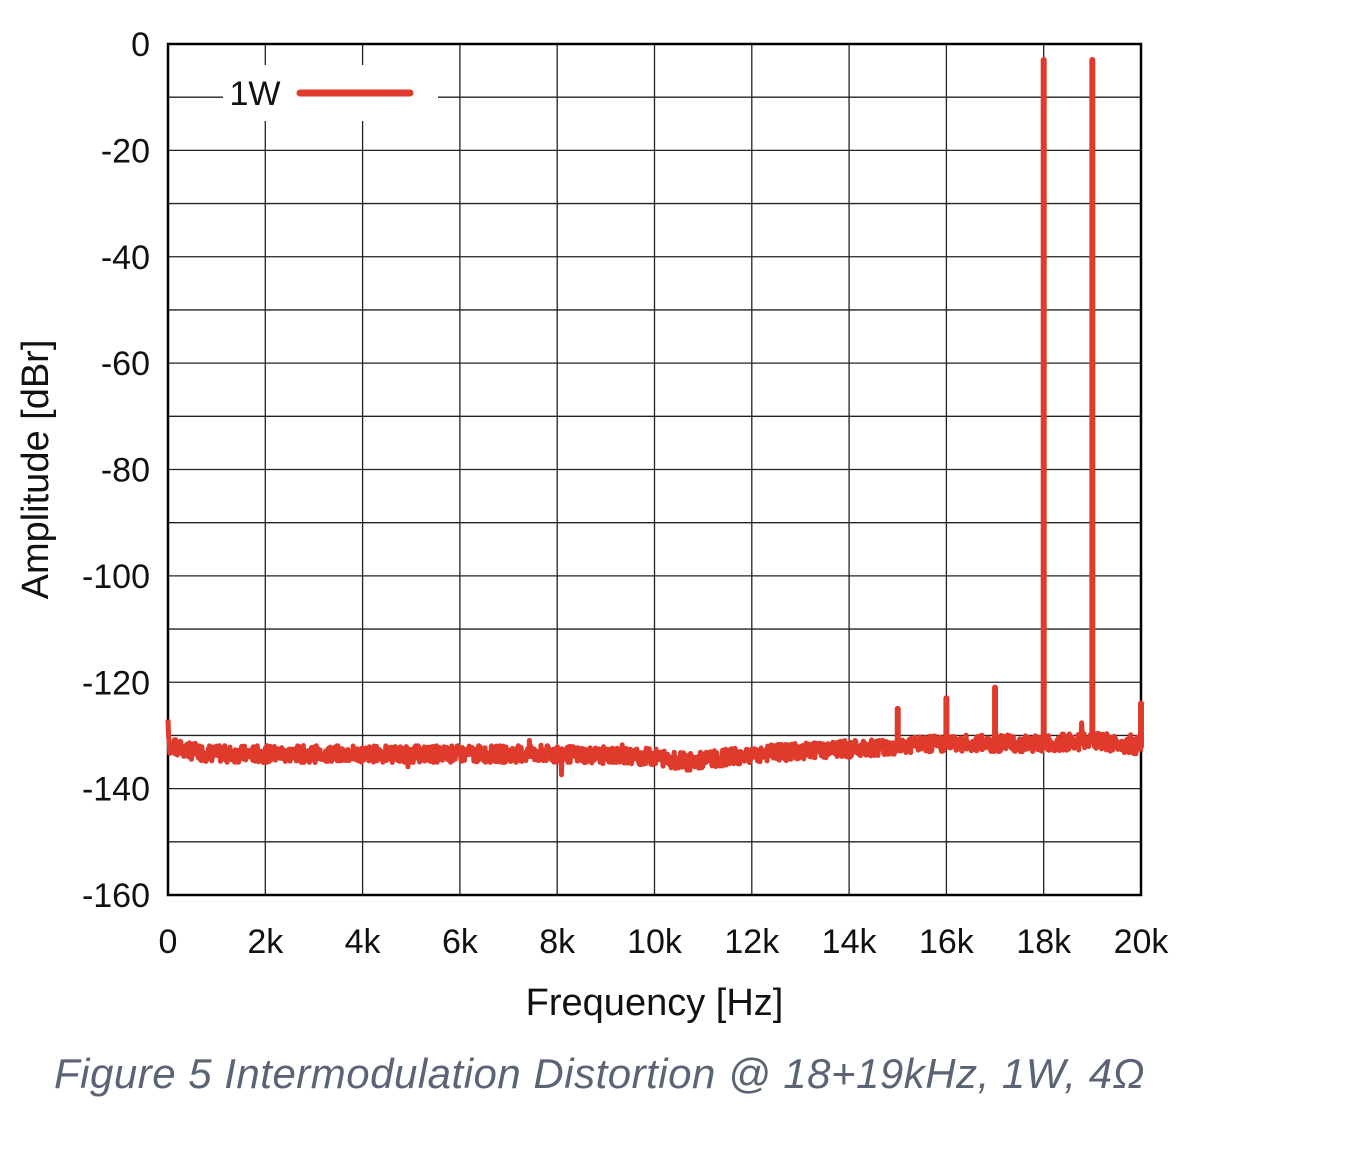  I want to click on y-axis-title: Amplitude [dBr], so click(36, 470).